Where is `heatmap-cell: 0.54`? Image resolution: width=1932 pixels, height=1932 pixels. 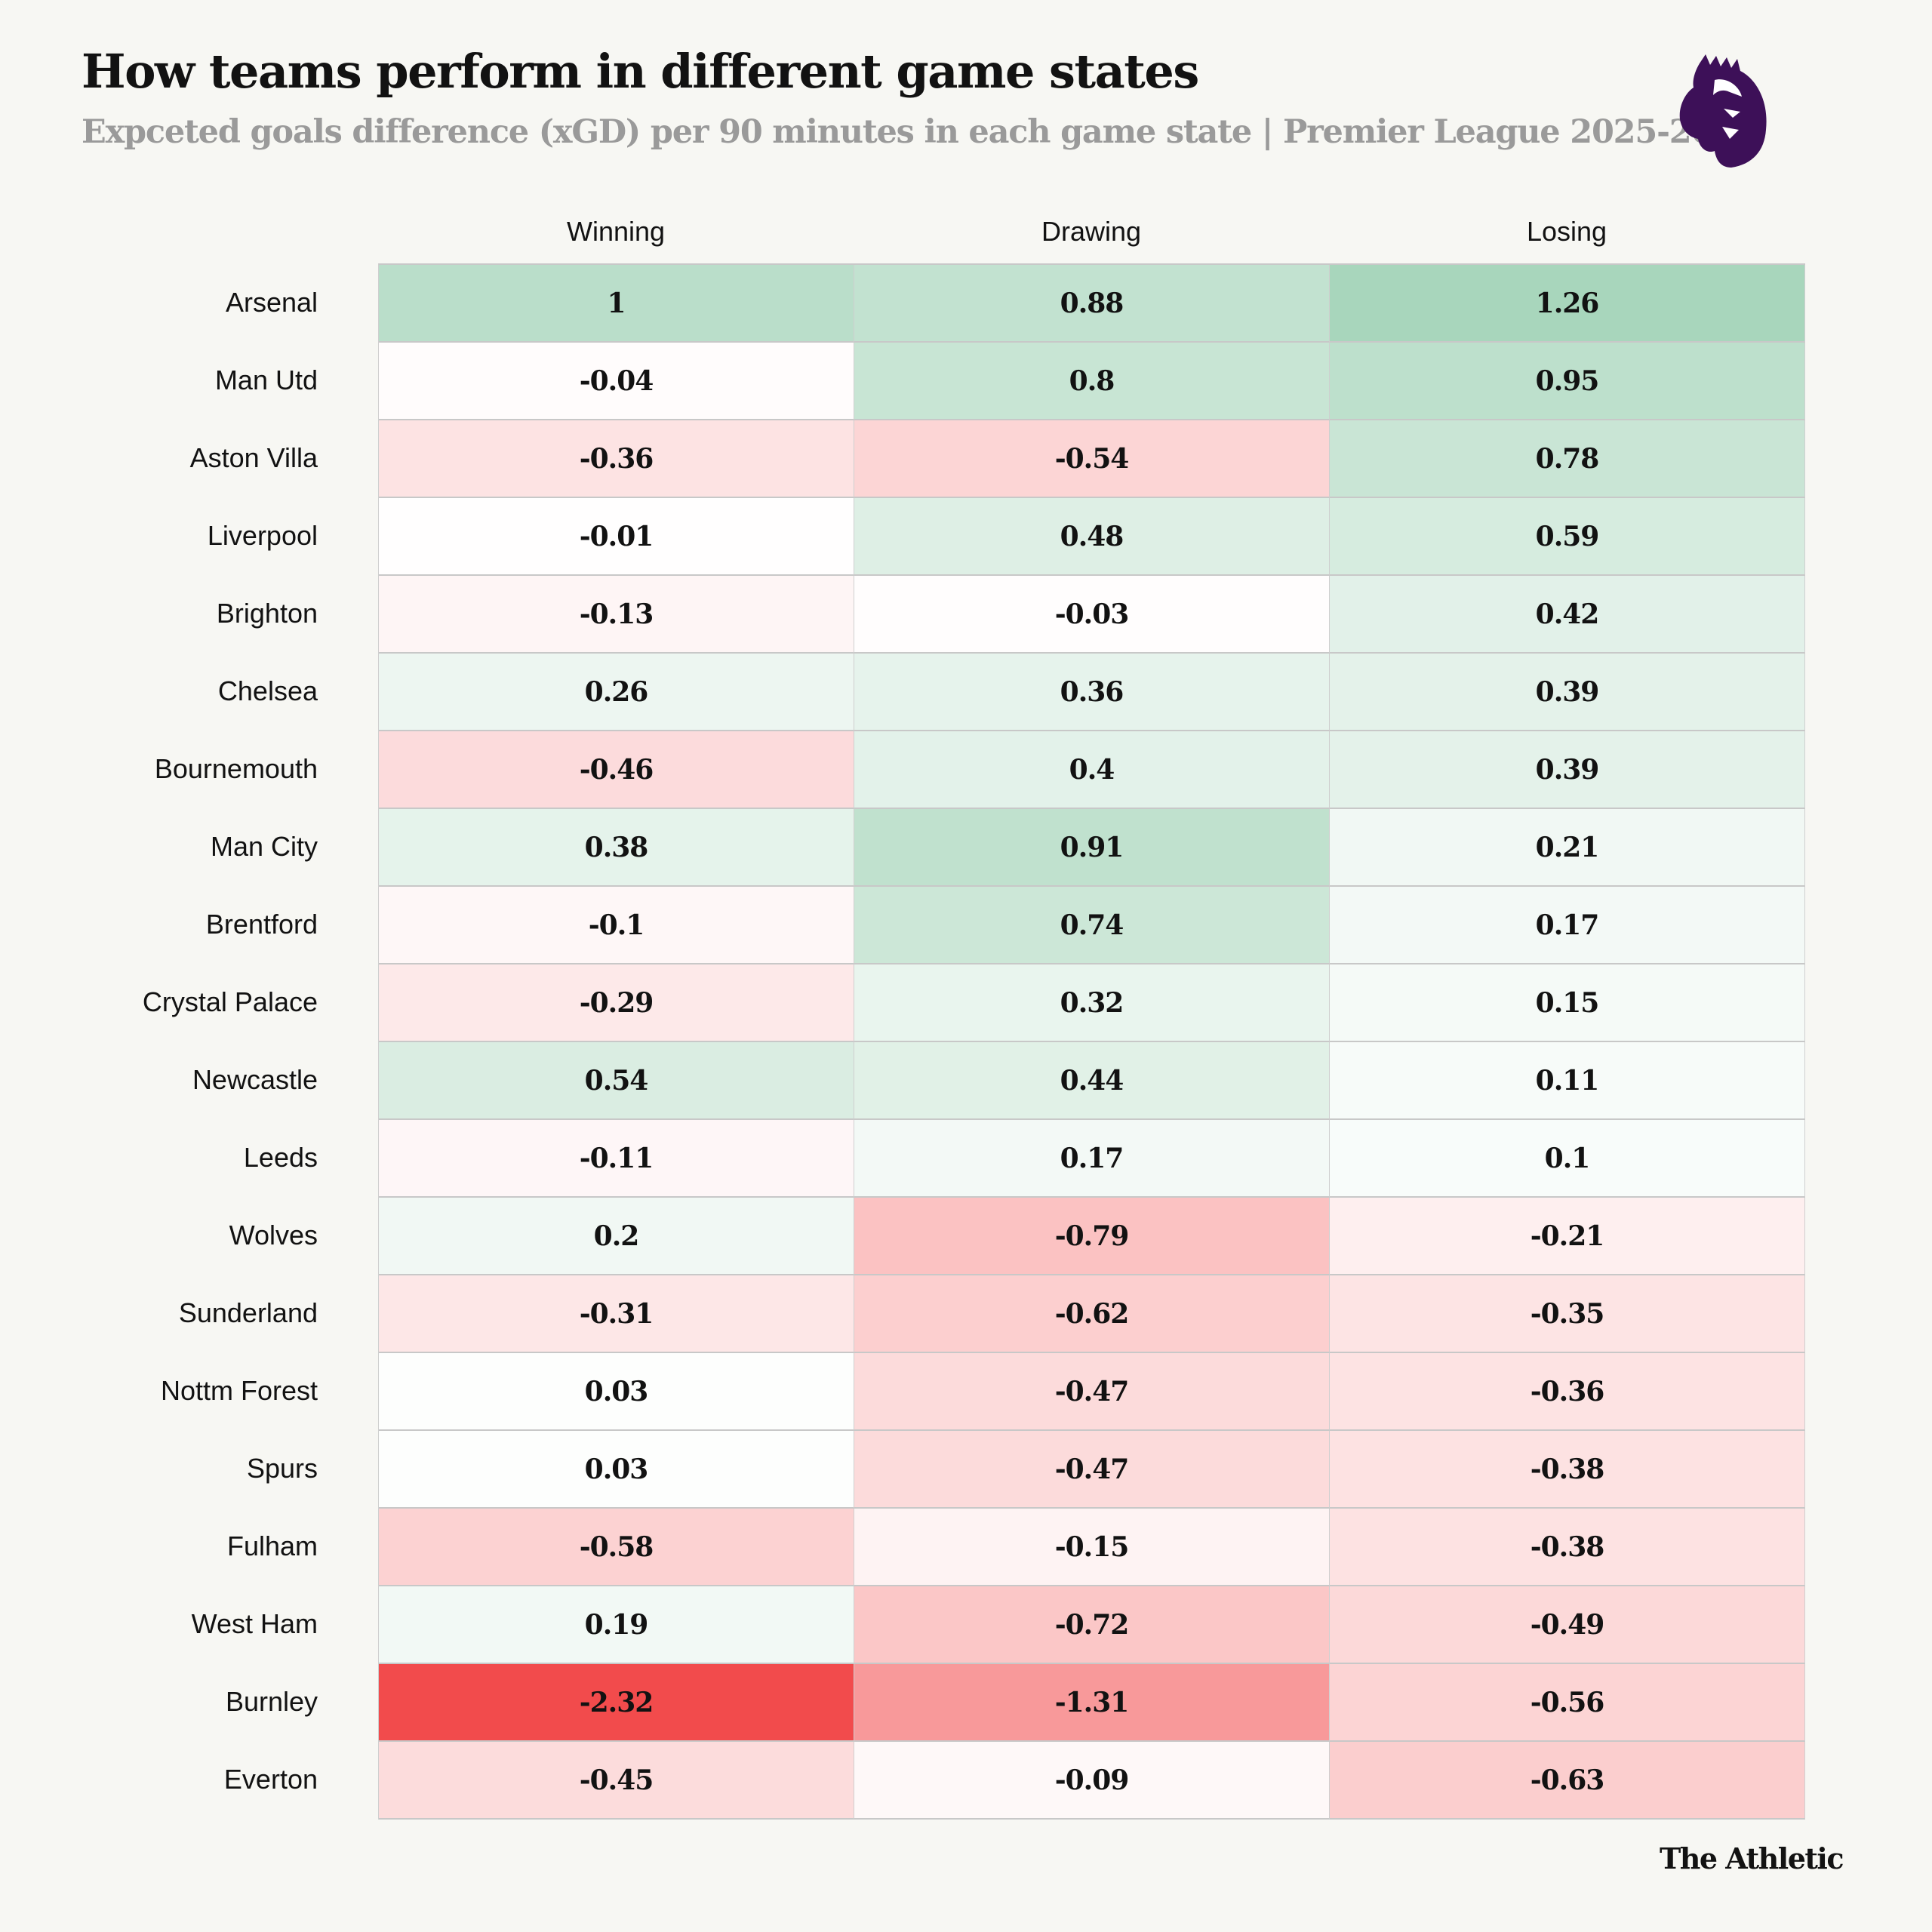
heatmap-cell: 0.54 is located at coordinates (616, 1081).